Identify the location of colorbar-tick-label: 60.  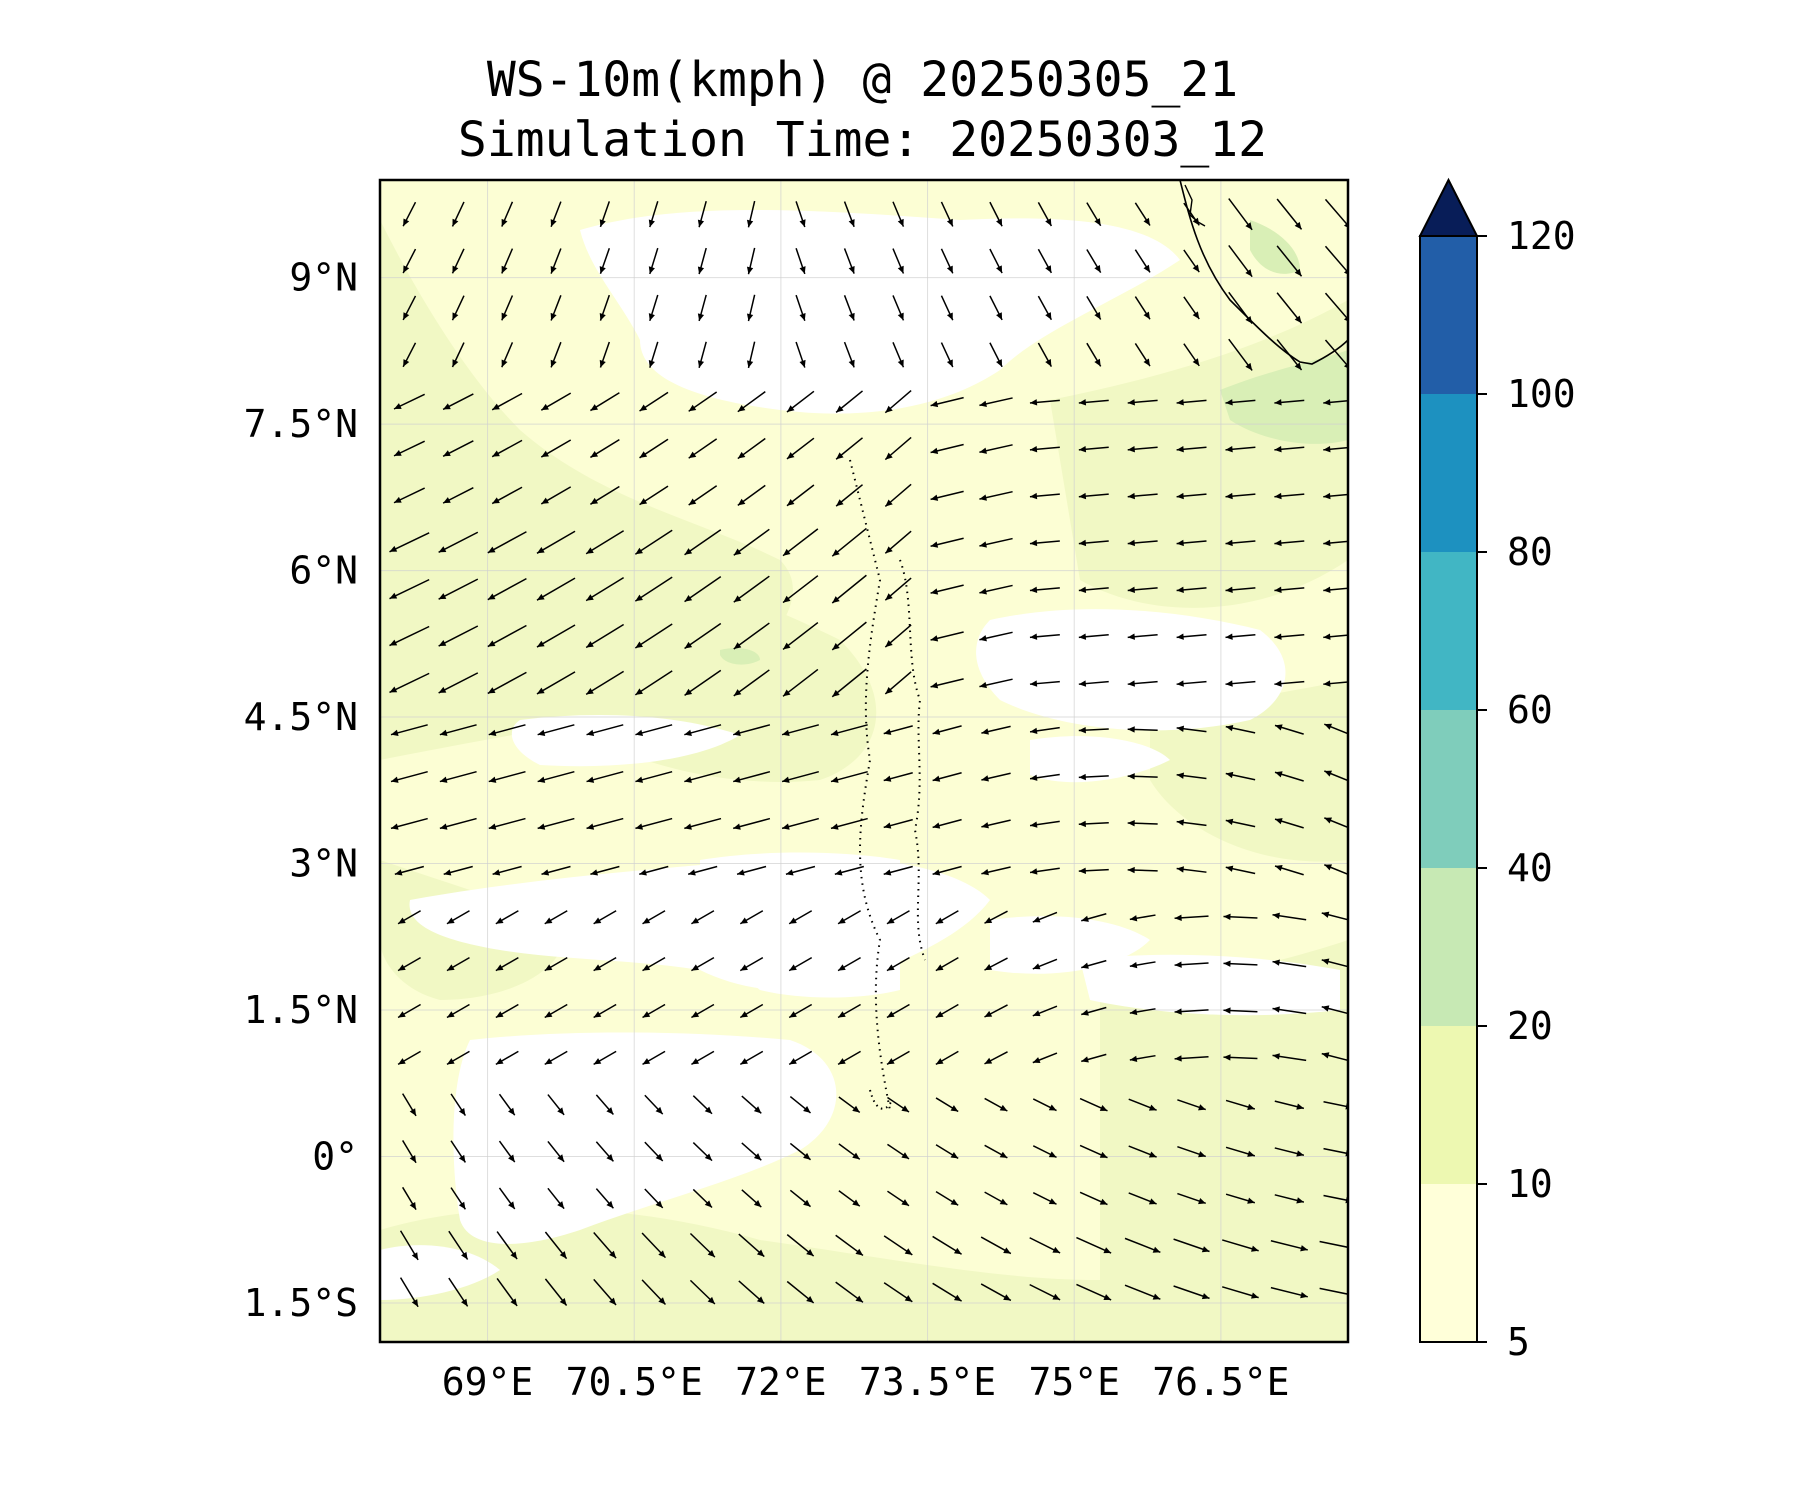
(1530, 710).